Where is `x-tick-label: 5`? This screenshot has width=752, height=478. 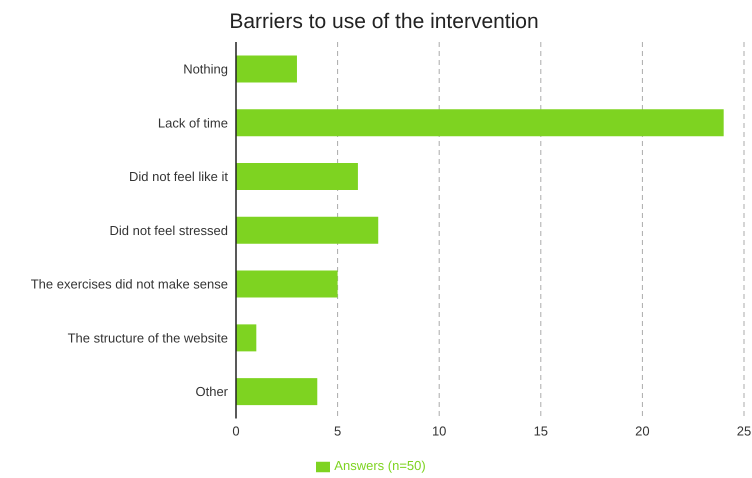
x-tick-label: 5 is located at coordinates (338, 431).